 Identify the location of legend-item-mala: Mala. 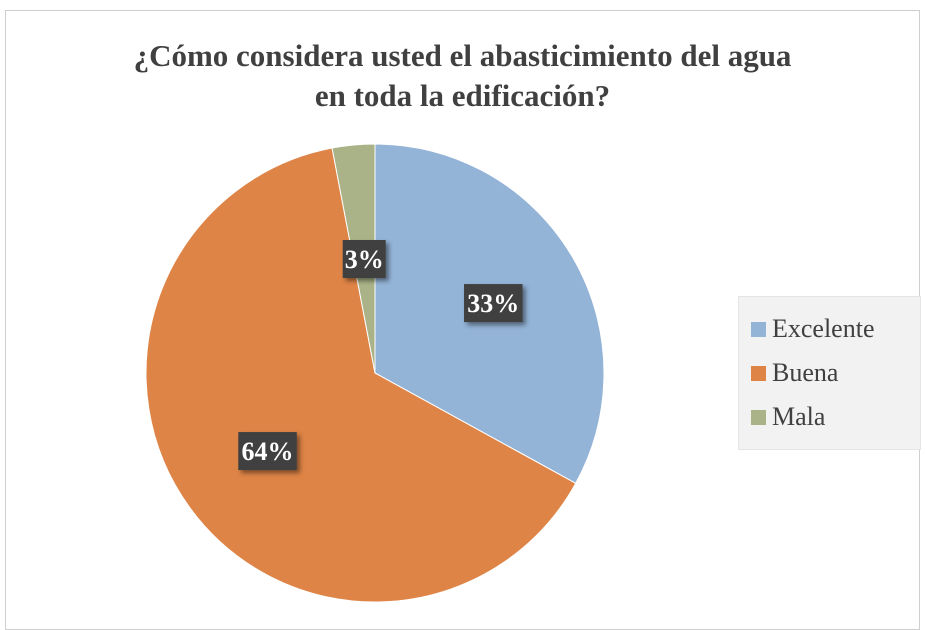
(829, 417).